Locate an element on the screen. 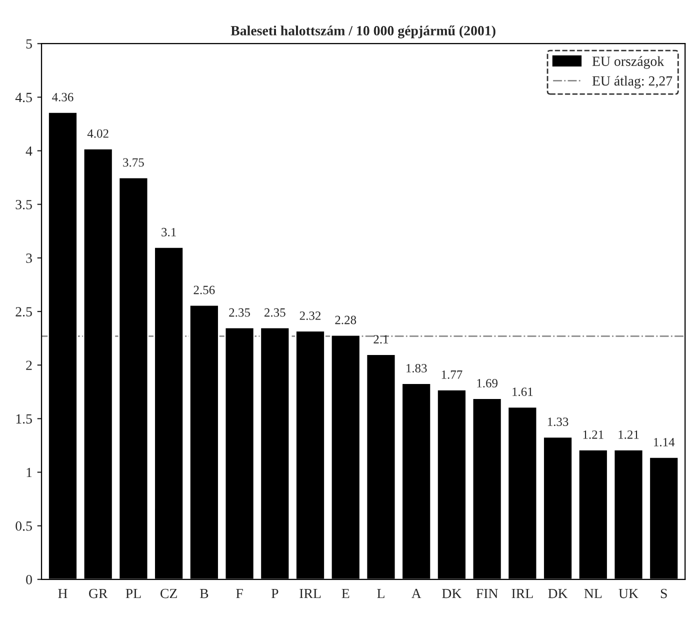 The height and width of the screenshot is (623, 692). data-label: 2.28 is located at coordinates (345, 320).